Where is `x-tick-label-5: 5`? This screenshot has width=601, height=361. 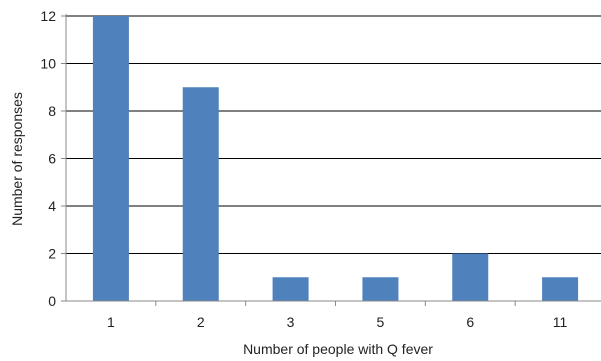
x-tick-label-5: 5 is located at coordinates (381, 322).